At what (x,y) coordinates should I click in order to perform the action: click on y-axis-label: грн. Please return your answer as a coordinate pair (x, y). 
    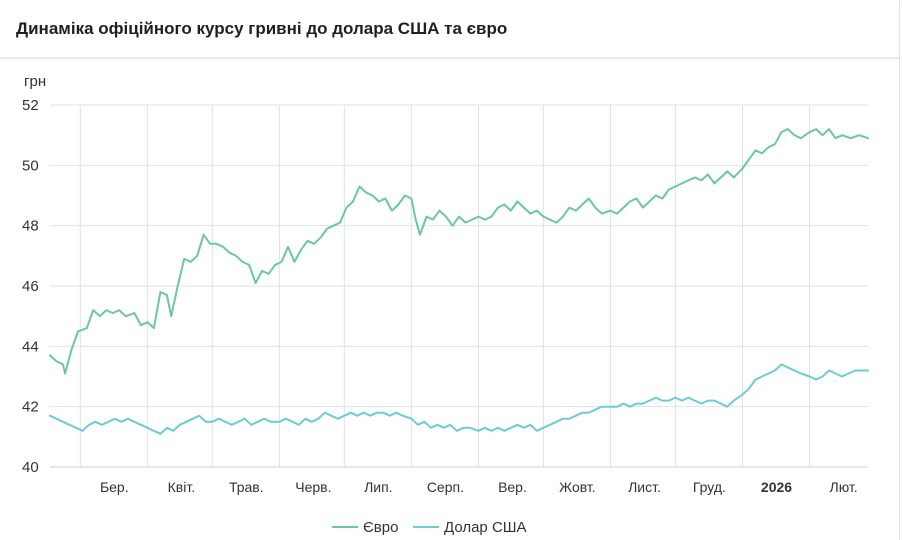
    Looking at the image, I should click on (35, 81).